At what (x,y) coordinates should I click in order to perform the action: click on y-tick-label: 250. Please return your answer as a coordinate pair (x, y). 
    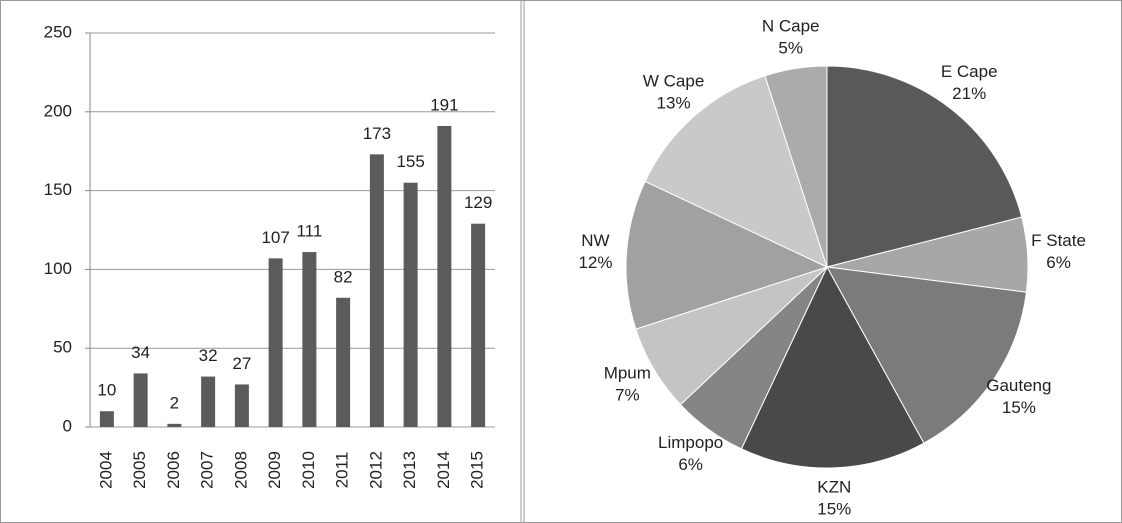
    Looking at the image, I should click on (58, 31).